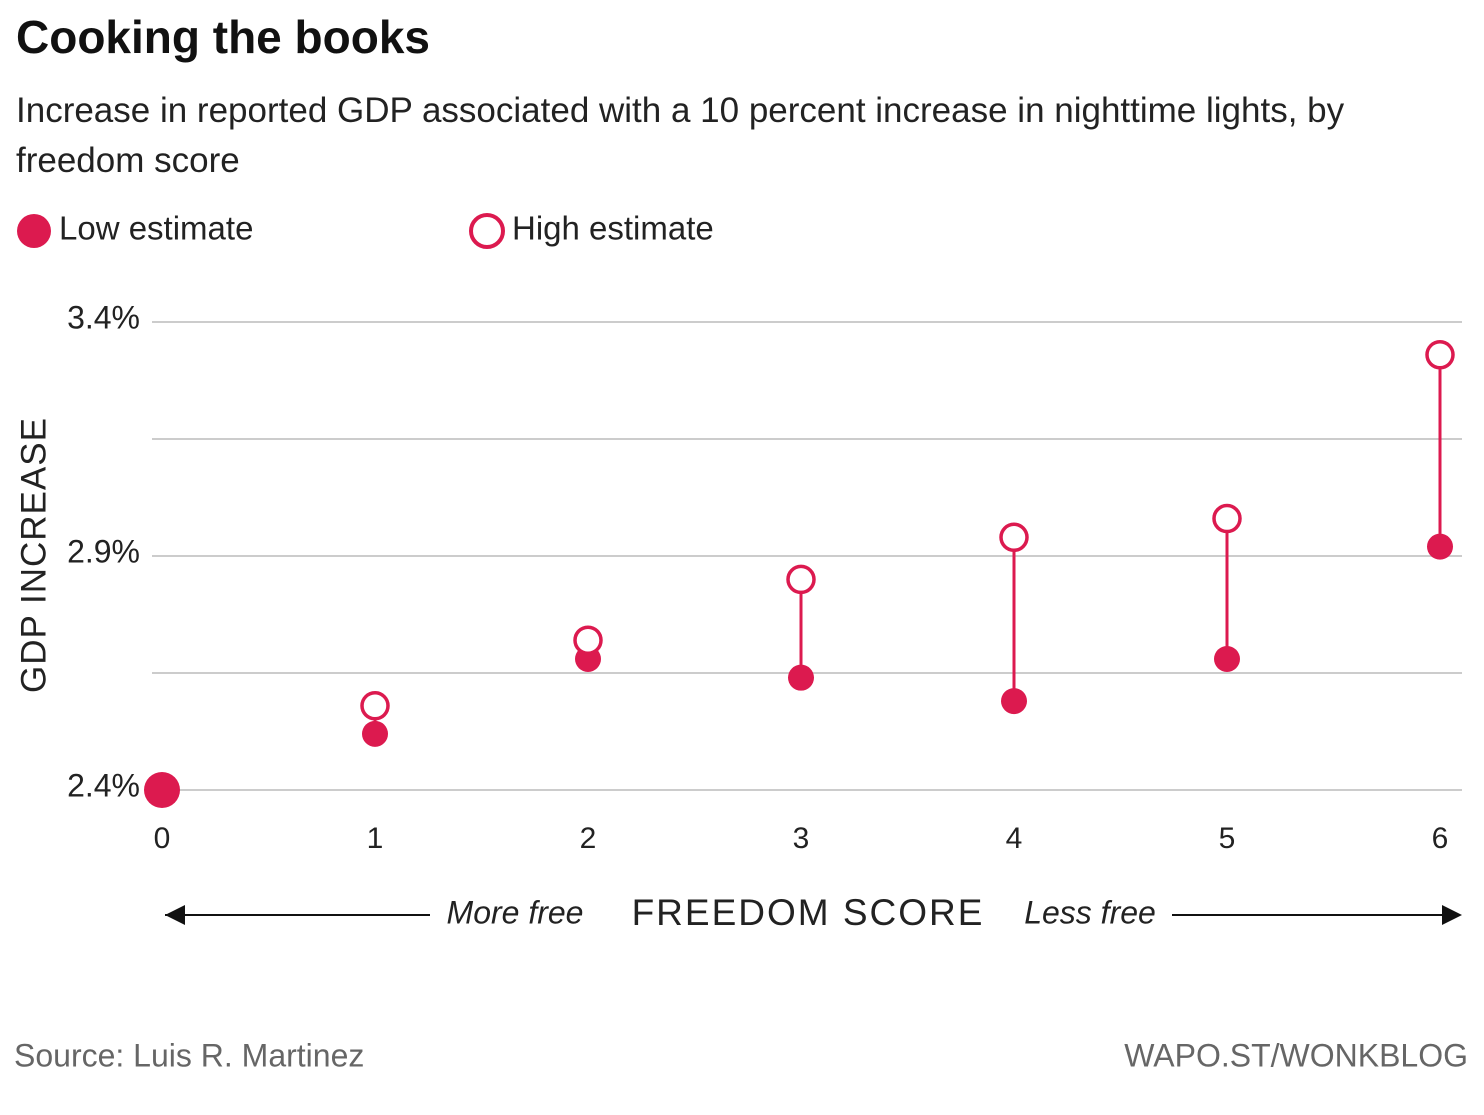  I want to click on legend-label: High estimate, so click(613, 228).